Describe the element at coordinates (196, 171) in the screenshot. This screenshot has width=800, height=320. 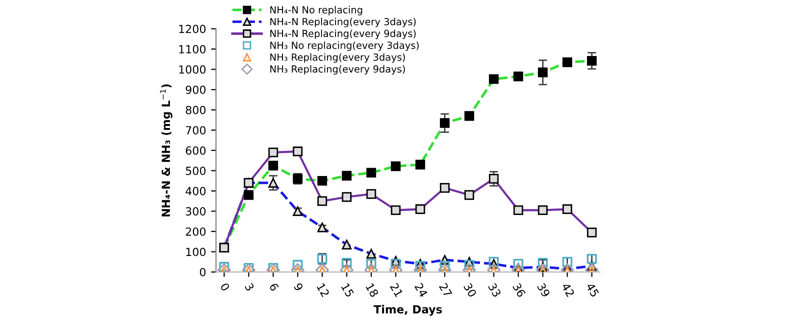
I see `y-tick-label: 500` at that location.